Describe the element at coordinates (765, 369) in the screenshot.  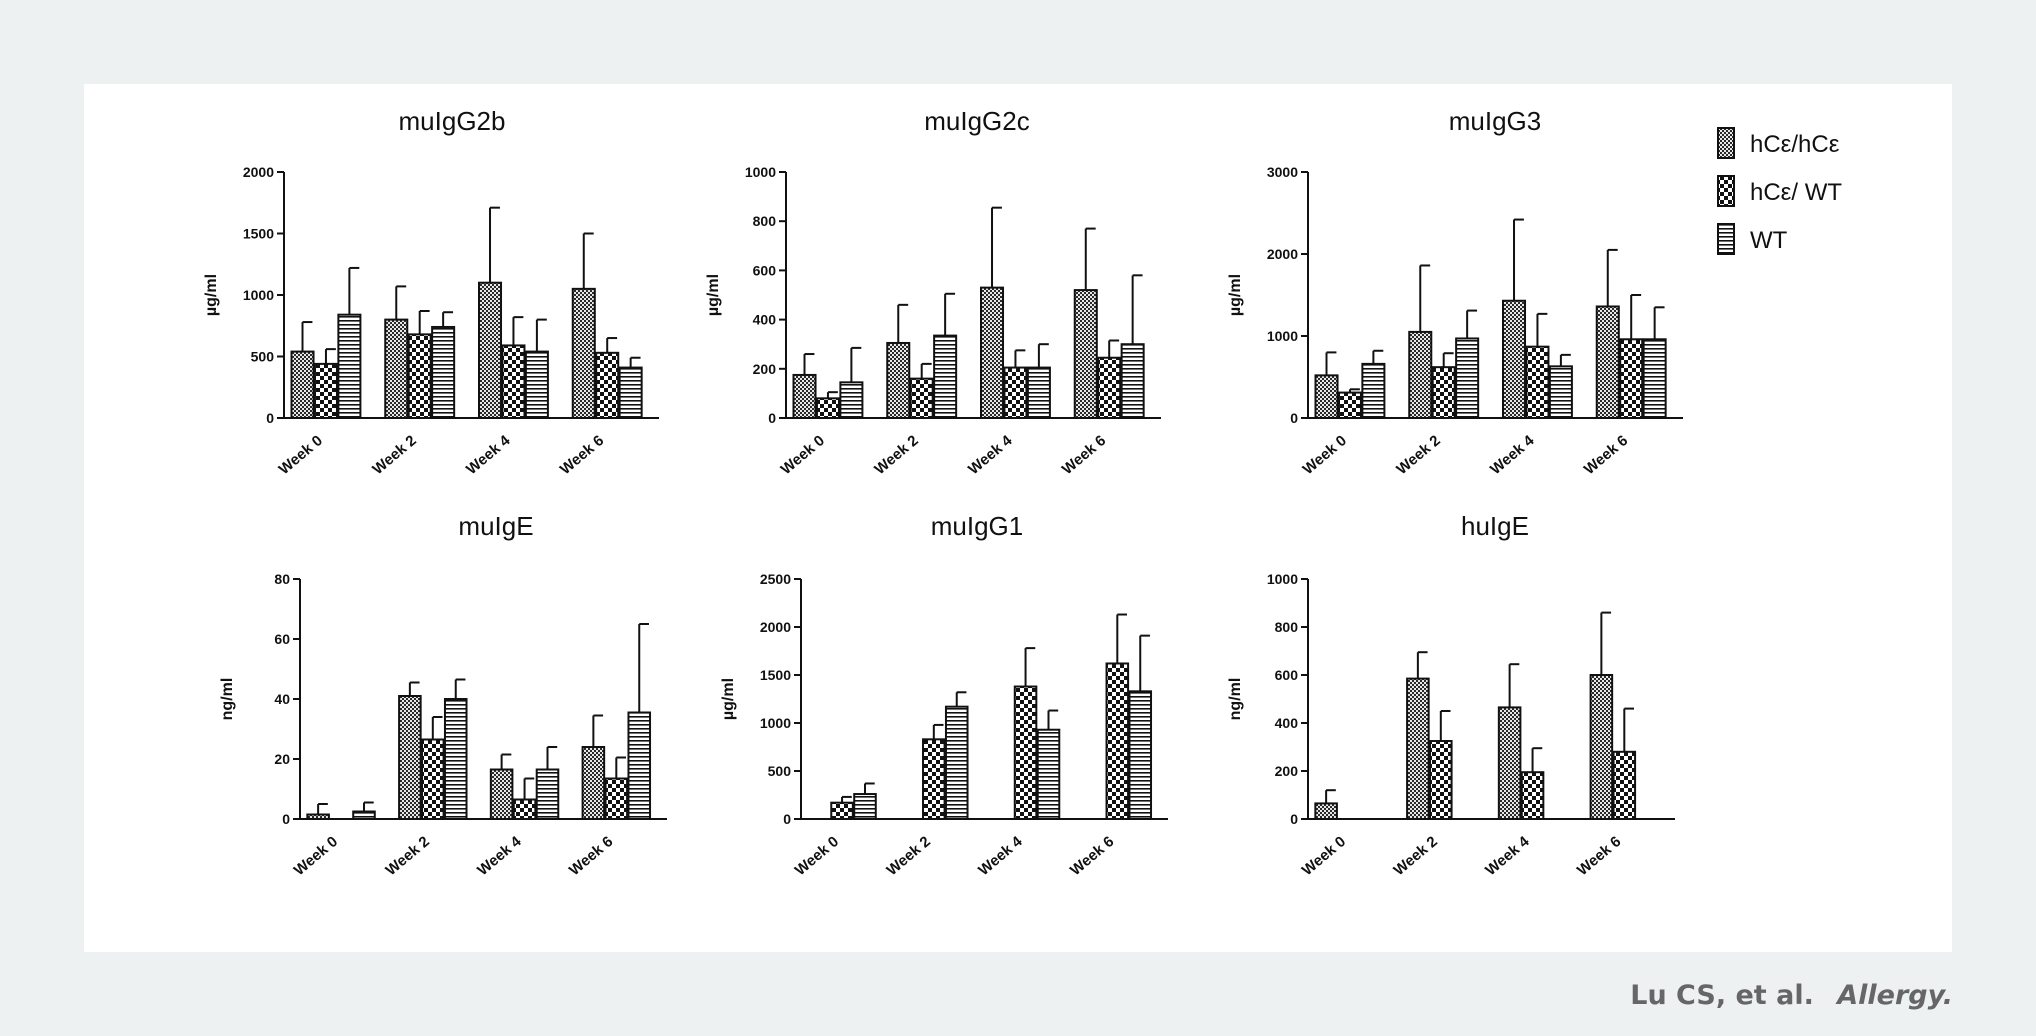
I see `y-tick-label: 200` at that location.